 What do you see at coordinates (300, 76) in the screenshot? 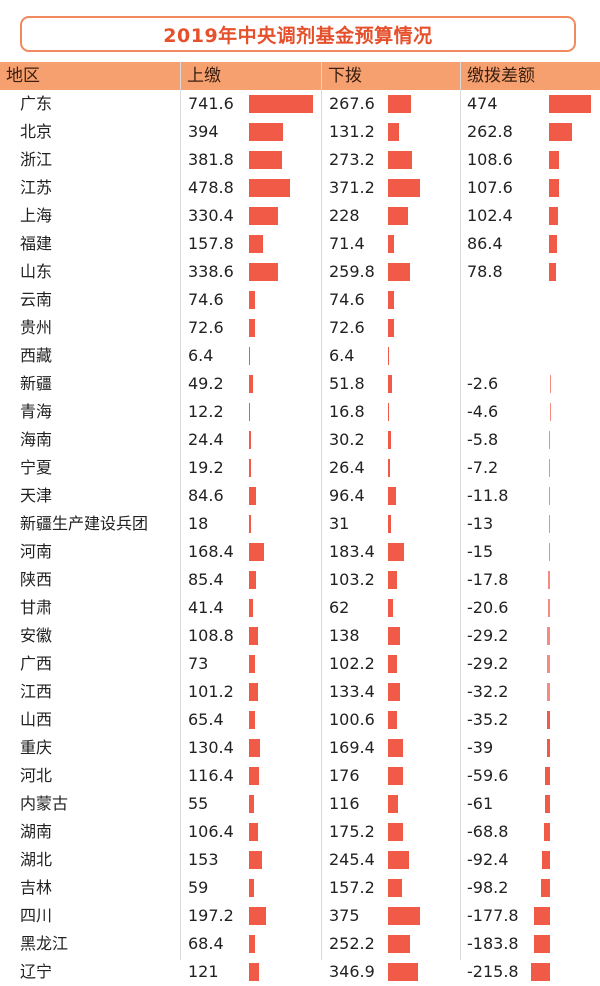
I see `table-header: 地区 上缴 下拨 缴拨差额` at bounding box center [300, 76].